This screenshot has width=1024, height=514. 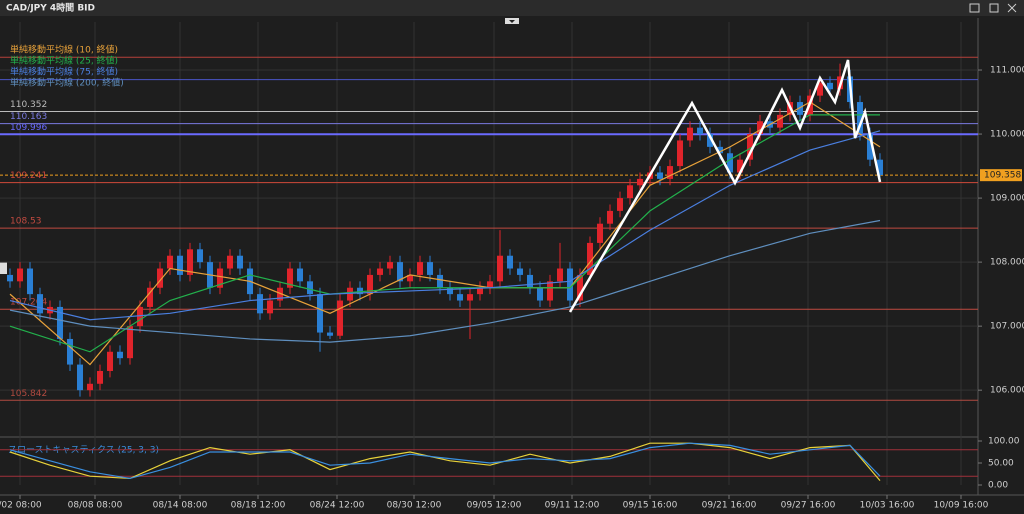 I want to click on y-tick-label: 106.000, so click(x=1007, y=391).